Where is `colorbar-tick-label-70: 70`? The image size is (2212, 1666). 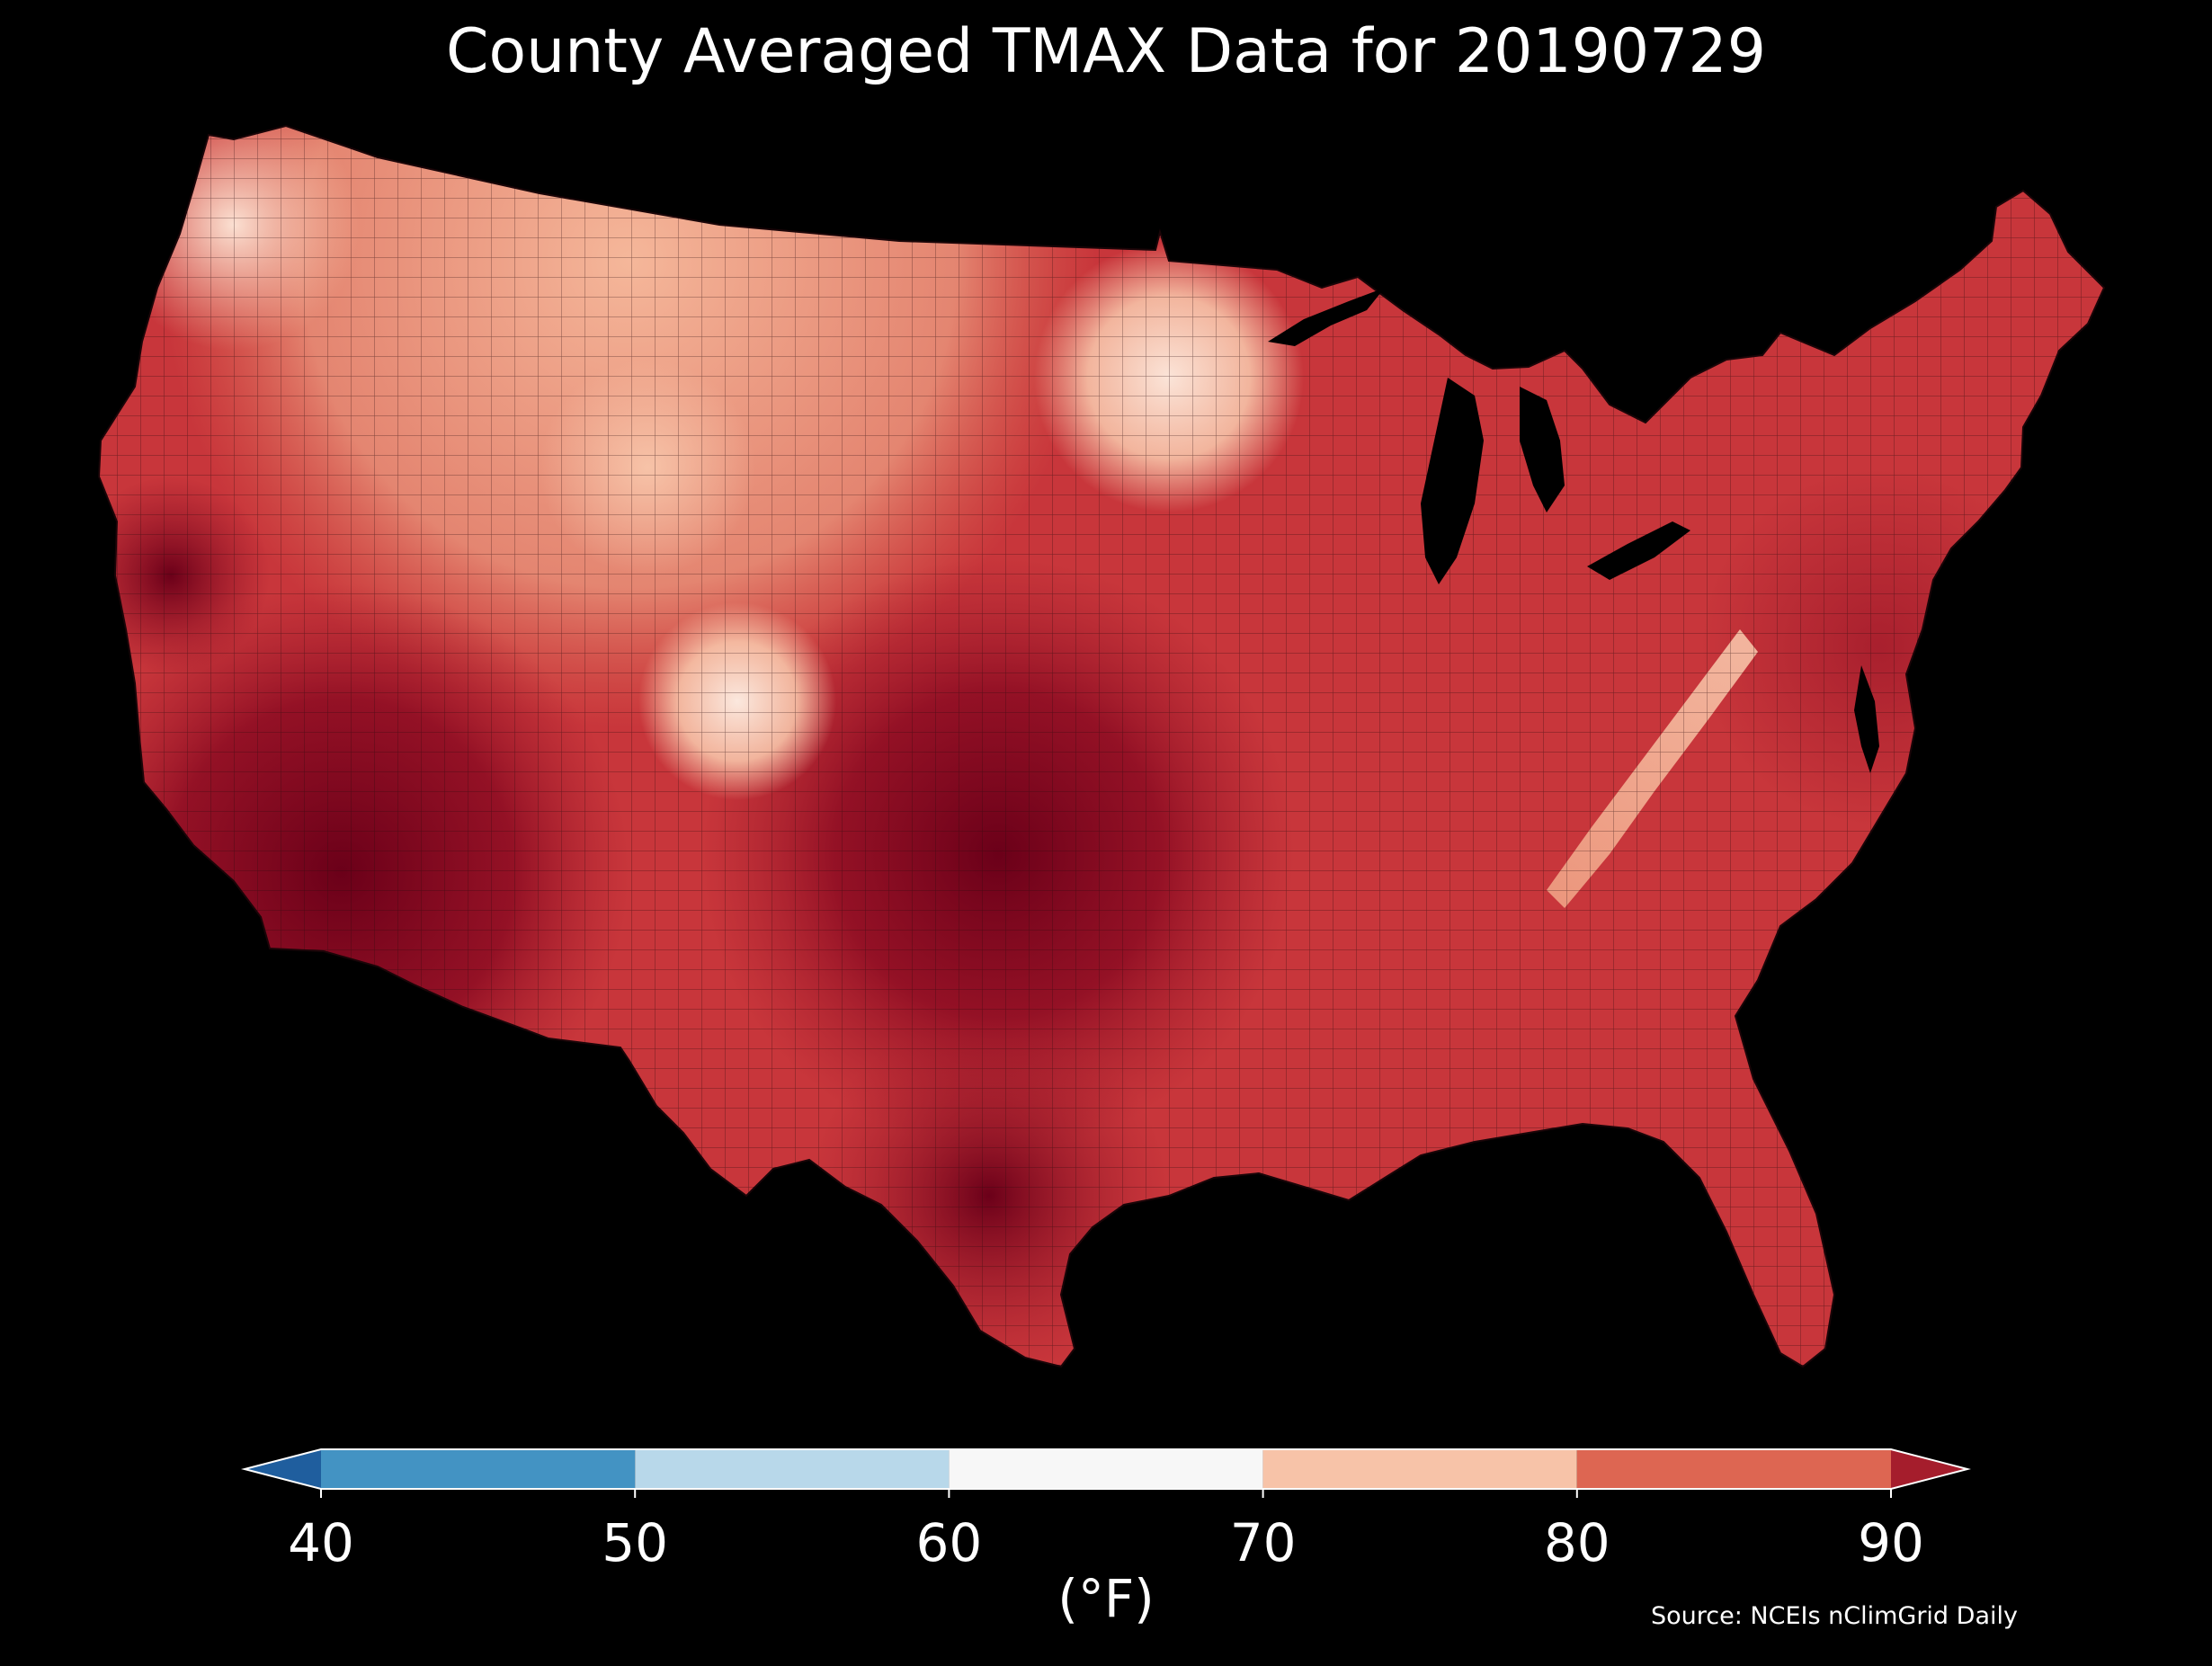
colorbar-tick-label-70: 70 is located at coordinates (1263, 1542).